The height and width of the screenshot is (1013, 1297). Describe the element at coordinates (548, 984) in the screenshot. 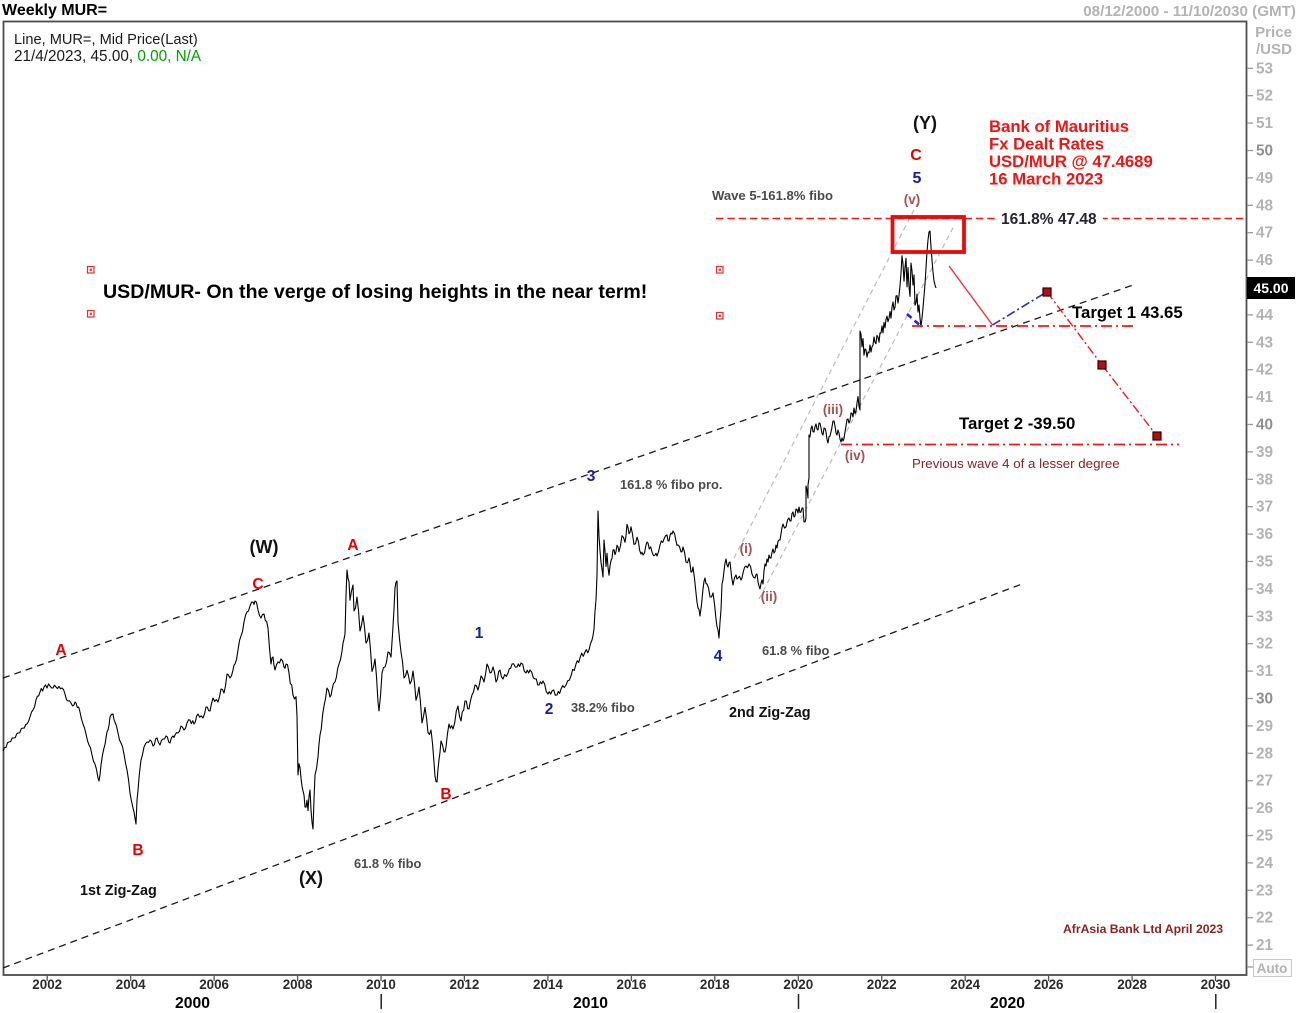

I see `svg-text: 2014` at that location.